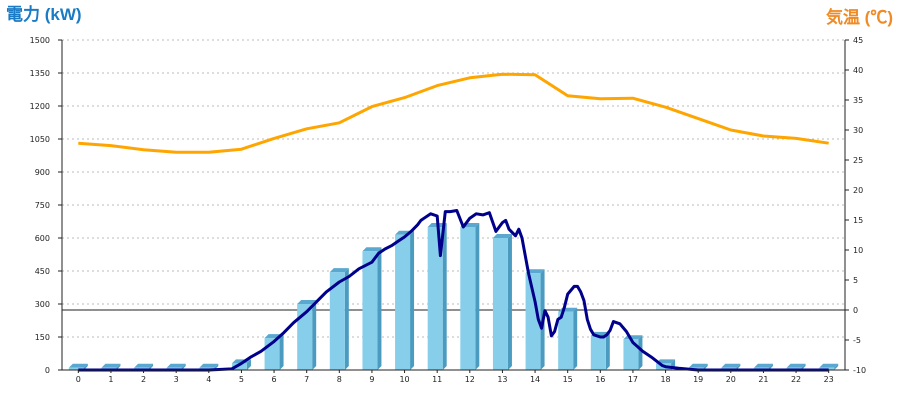 The height and width of the screenshot is (400, 900). What do you see at coordinates (404, 379) in the screenshot?
I see `x-tick-label: 10` at bounding box center [404, 379].